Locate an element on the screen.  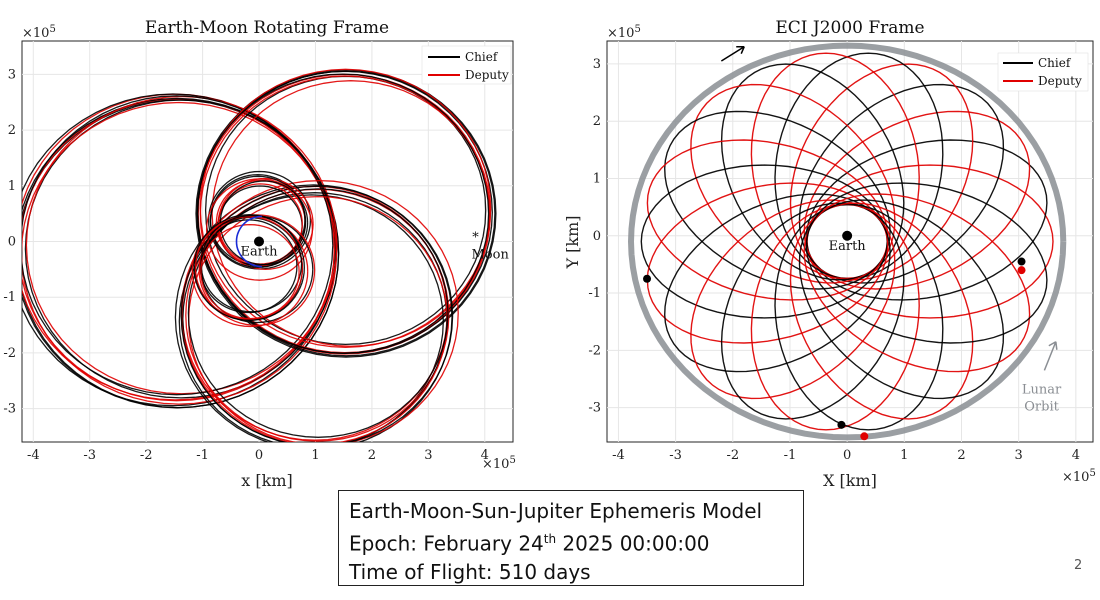
left-legend: Chief Deputy is located at coordinates (466, 65).